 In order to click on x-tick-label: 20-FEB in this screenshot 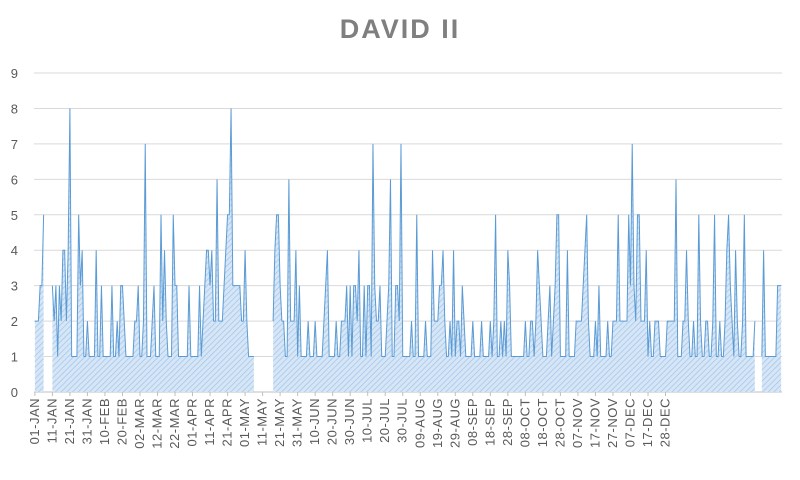, I will do `click(121, 421)`.